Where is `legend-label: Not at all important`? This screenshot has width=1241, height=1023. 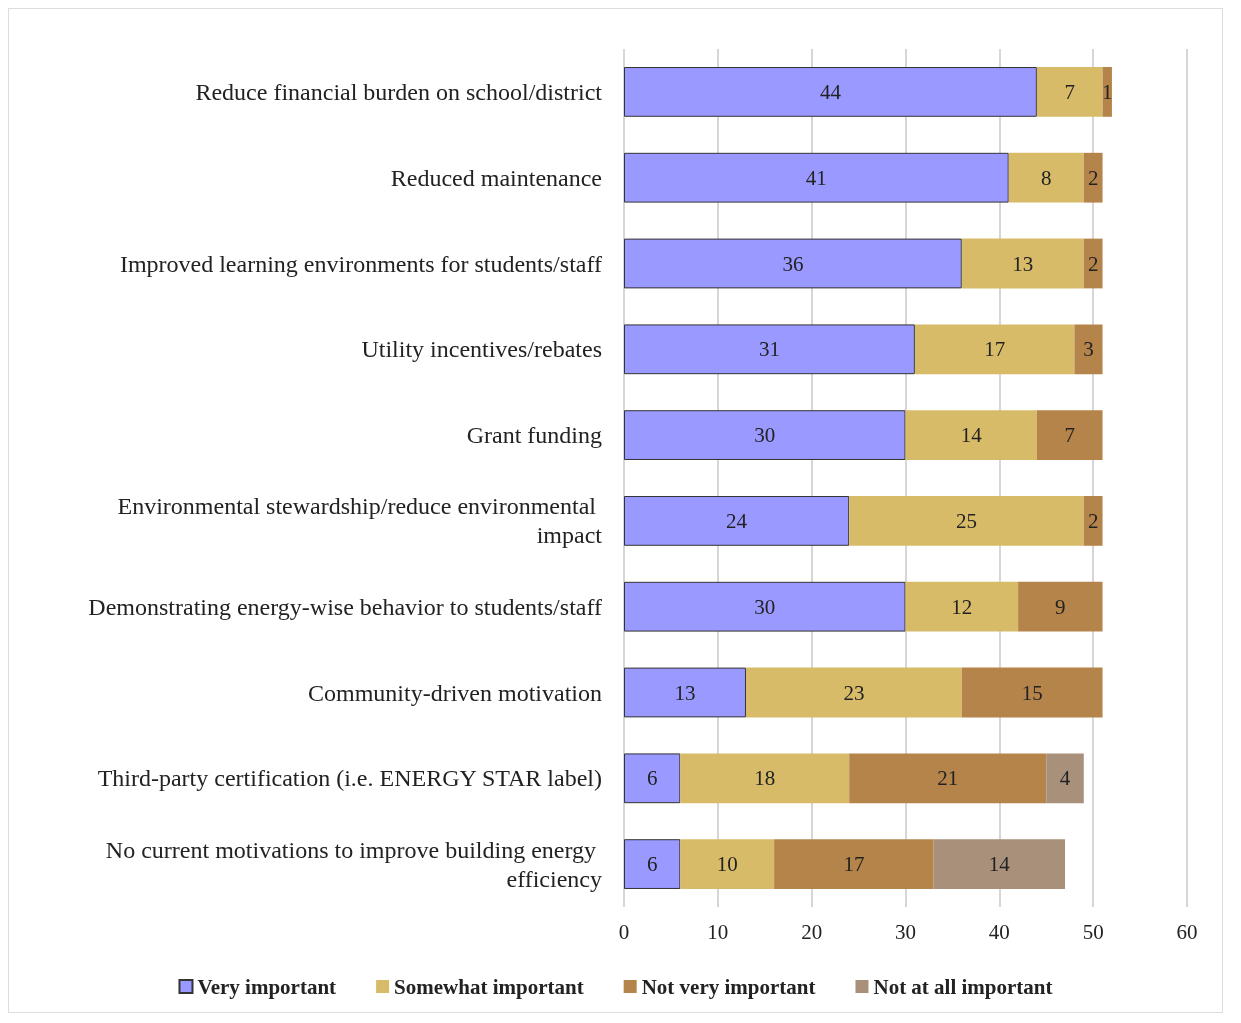 legend-label: Not at all important is located at coordinates (963, 986).